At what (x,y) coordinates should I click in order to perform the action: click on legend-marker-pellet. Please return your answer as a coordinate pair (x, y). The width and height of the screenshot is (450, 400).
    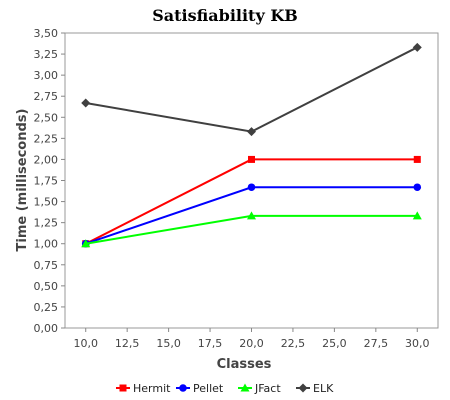
    Looking at the image, I should click on (183, 388).